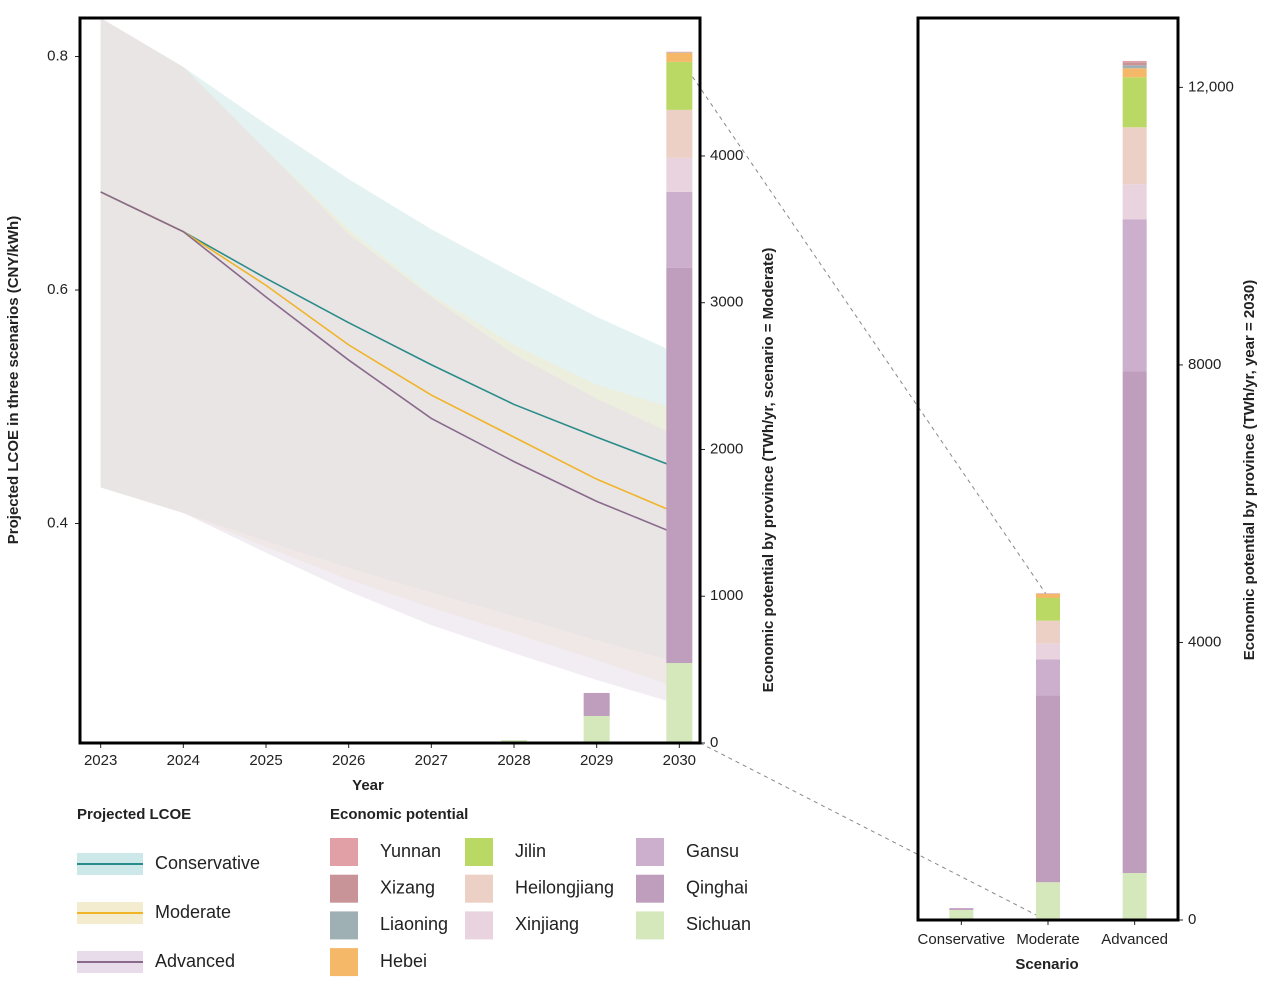 The image size is (1269, 989). What do you see at coordinates (513, 760) in the screenshot?
I see `x-tick-label: 2028` at bounding box center [513, 760].